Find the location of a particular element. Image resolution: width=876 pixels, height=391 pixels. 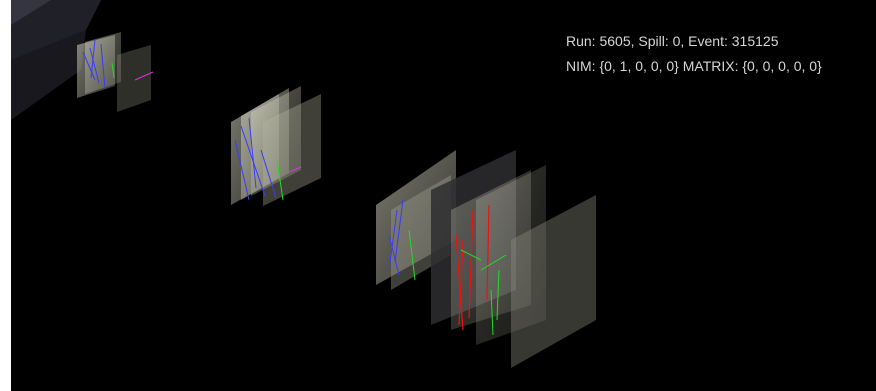

event-run-info: Run: 5605, Spill: 0, Event: 315125 is located at coordinates (672, 41).